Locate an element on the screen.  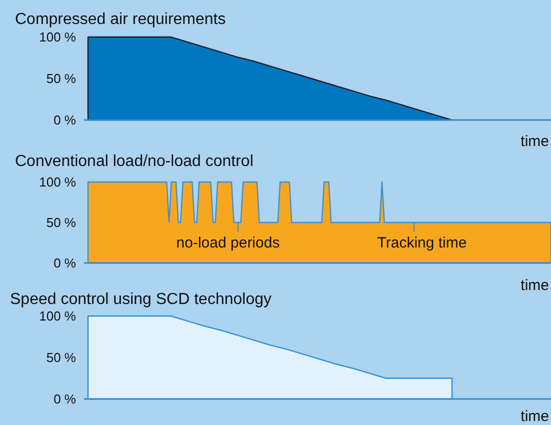
chart-title: Speed control using SCD technology is located at coordinates (141, 299).